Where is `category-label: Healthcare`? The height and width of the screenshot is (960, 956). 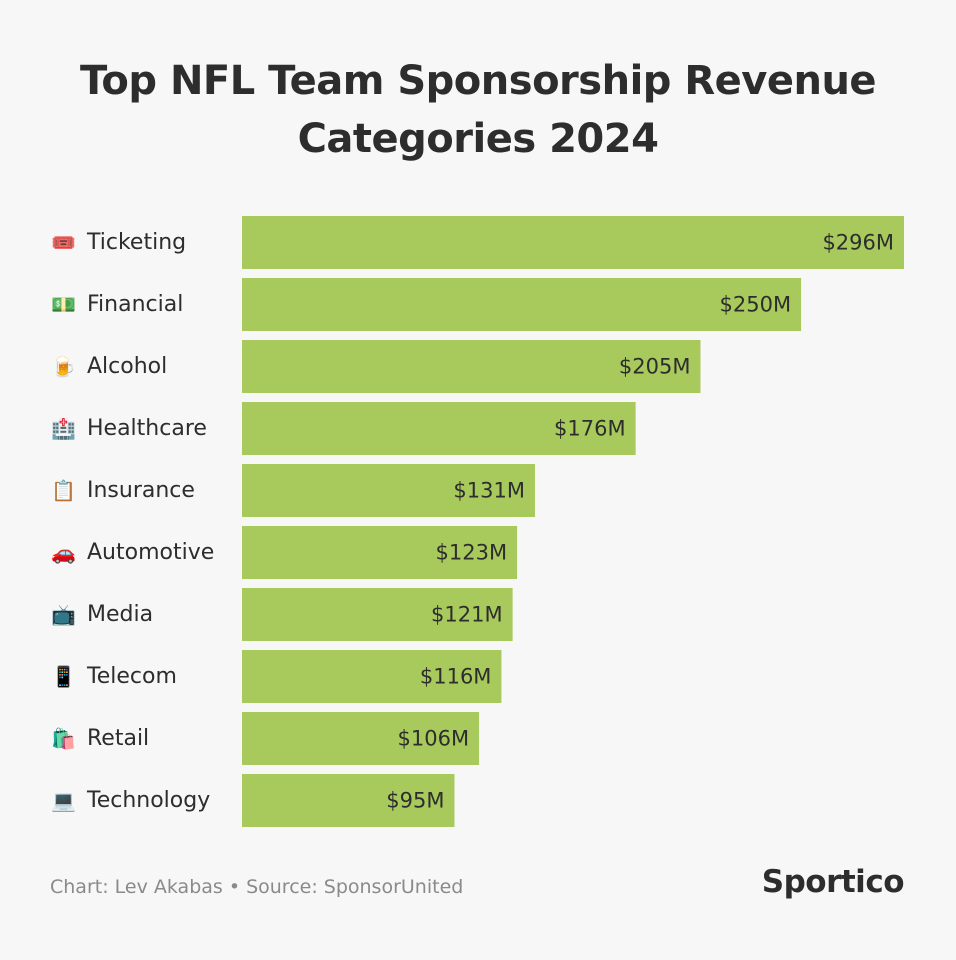
category-label: Healthcare is located at coordinates (147, 428).